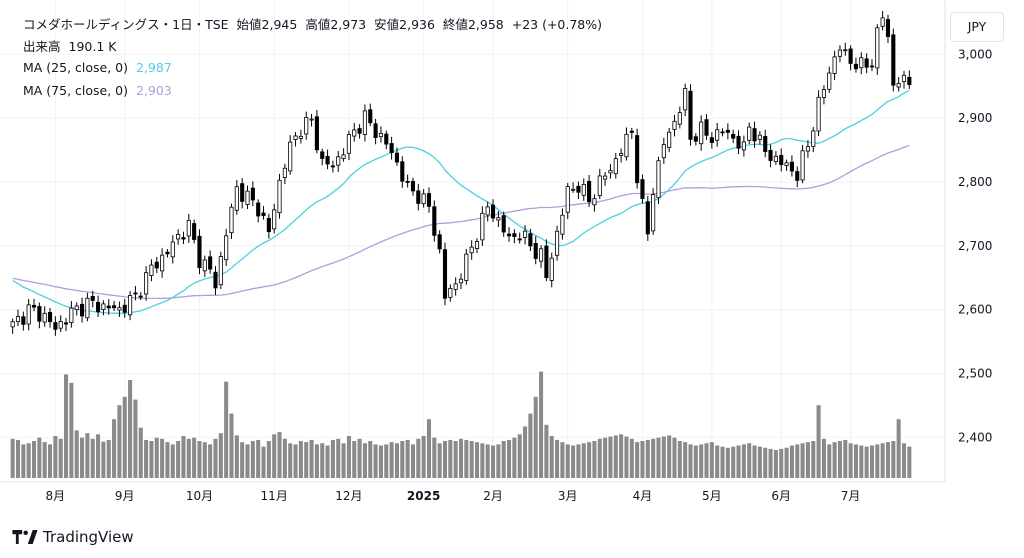 This screenshot has height=558, width=1024. What do you see at coordinates (975, 118) in the screenshot?
I see `price-tick-label: 2,900` at bounding box center [975, 118].